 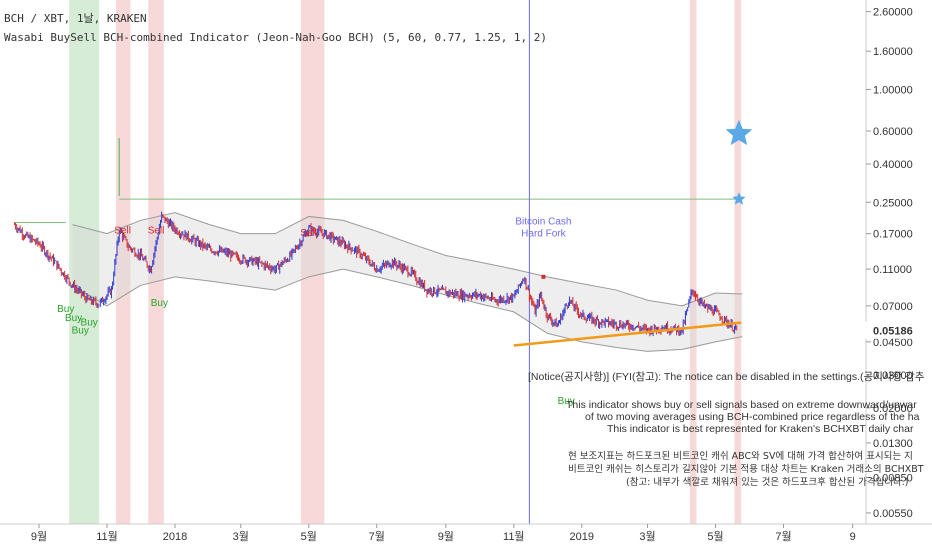 What do you see at coordinates (407, 259) in the screenshot?
I see `ma-upper-line` at bounding box center [407, 259].